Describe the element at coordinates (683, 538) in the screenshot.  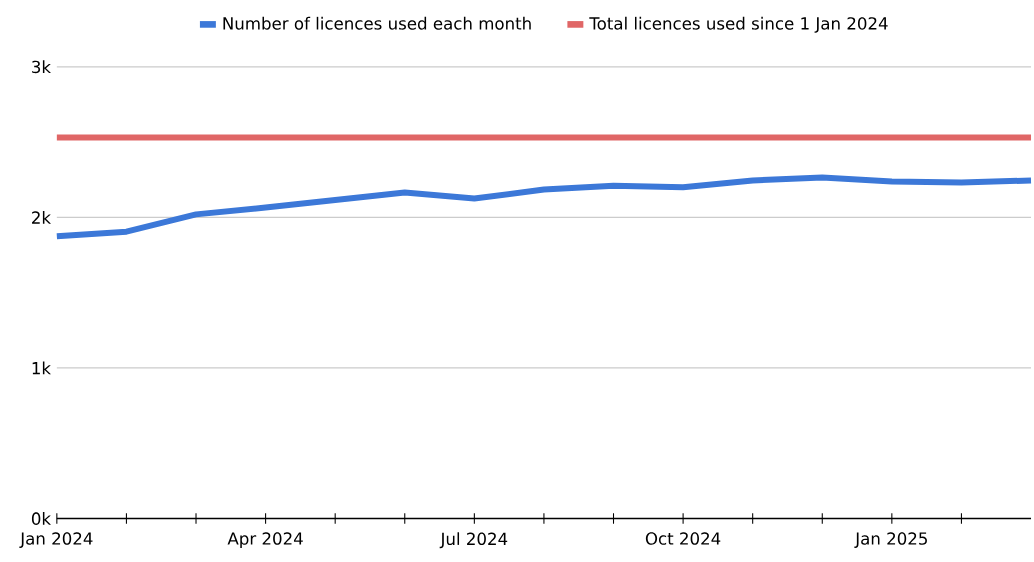
I see `x-tick-label: Oct 2024` at that location.